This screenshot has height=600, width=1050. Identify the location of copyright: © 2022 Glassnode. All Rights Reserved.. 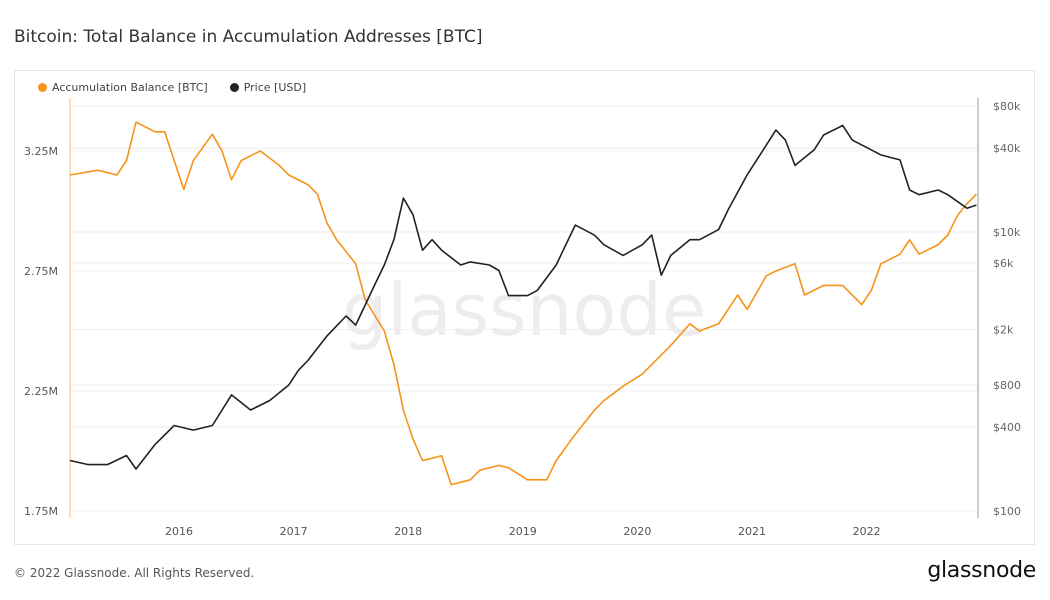
(134, 573).